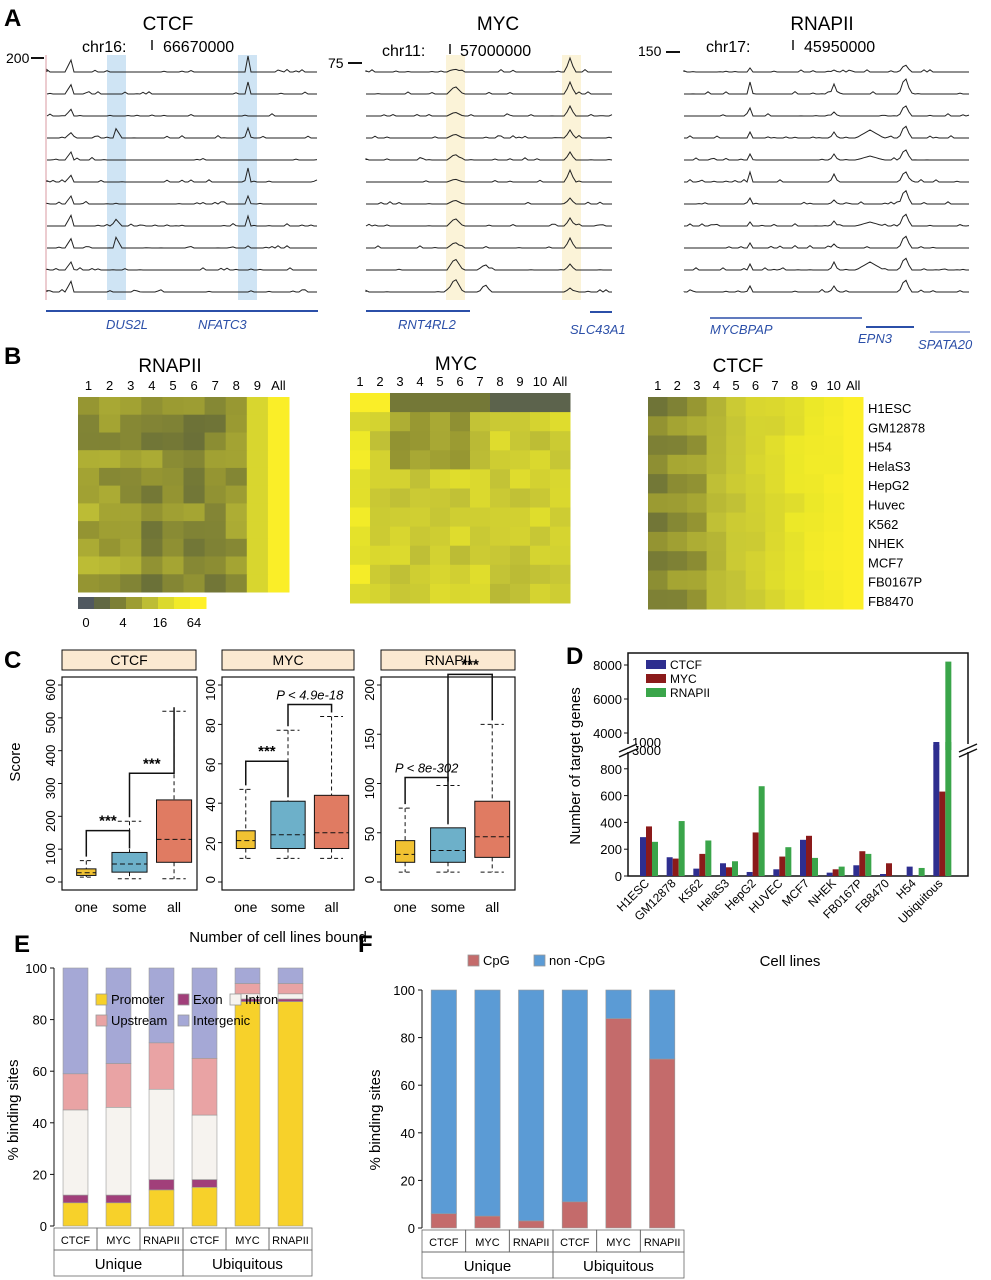 The width and height of the screenshot is (991, 1280). Describe the element at coordinates (419, 381) in the screenshot. I see `heatmap-col-label: 4` at that location.